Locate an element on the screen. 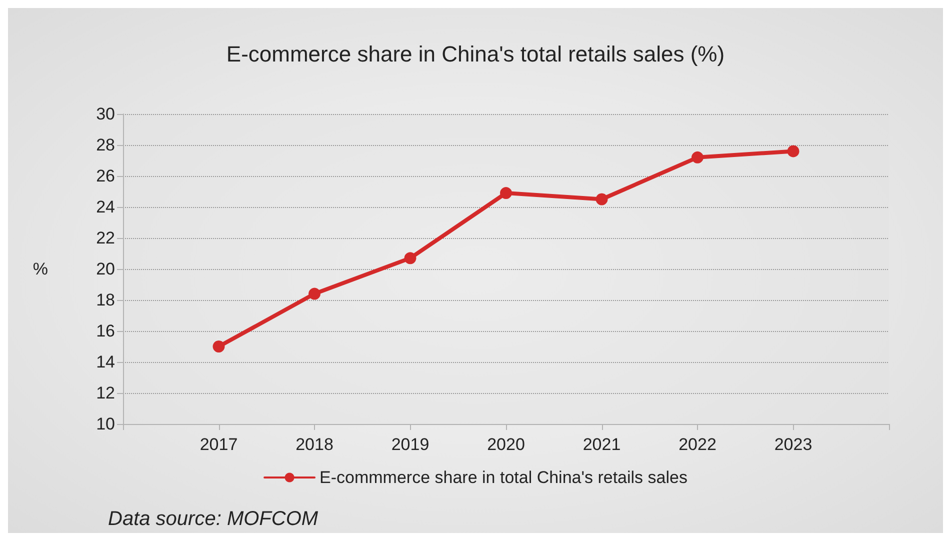  y-tick-label: 12 is located at coordinates (105, 393).